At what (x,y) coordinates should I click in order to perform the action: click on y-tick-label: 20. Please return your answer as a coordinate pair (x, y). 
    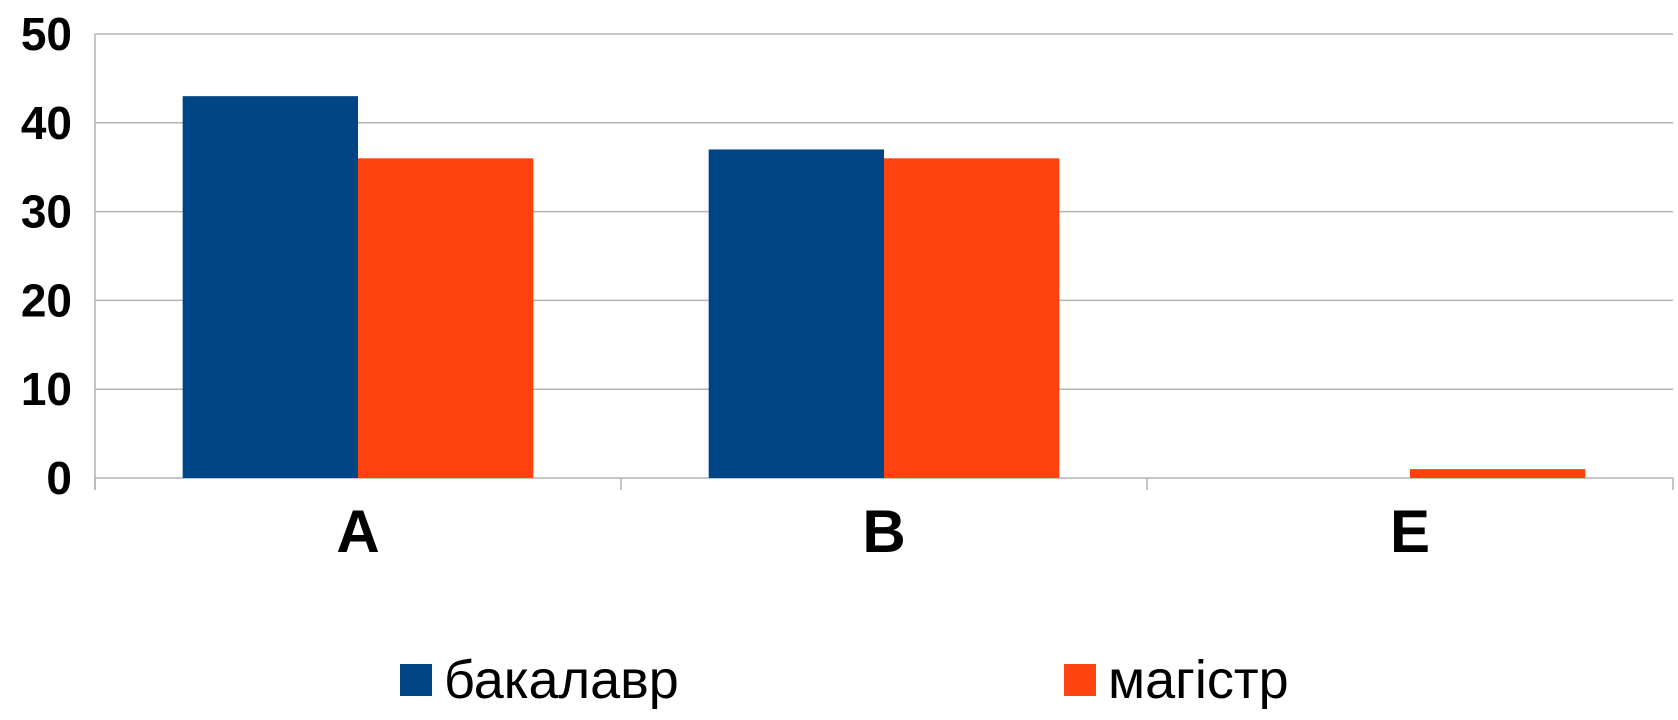
    Looking at the image, I should click on (46, 300).